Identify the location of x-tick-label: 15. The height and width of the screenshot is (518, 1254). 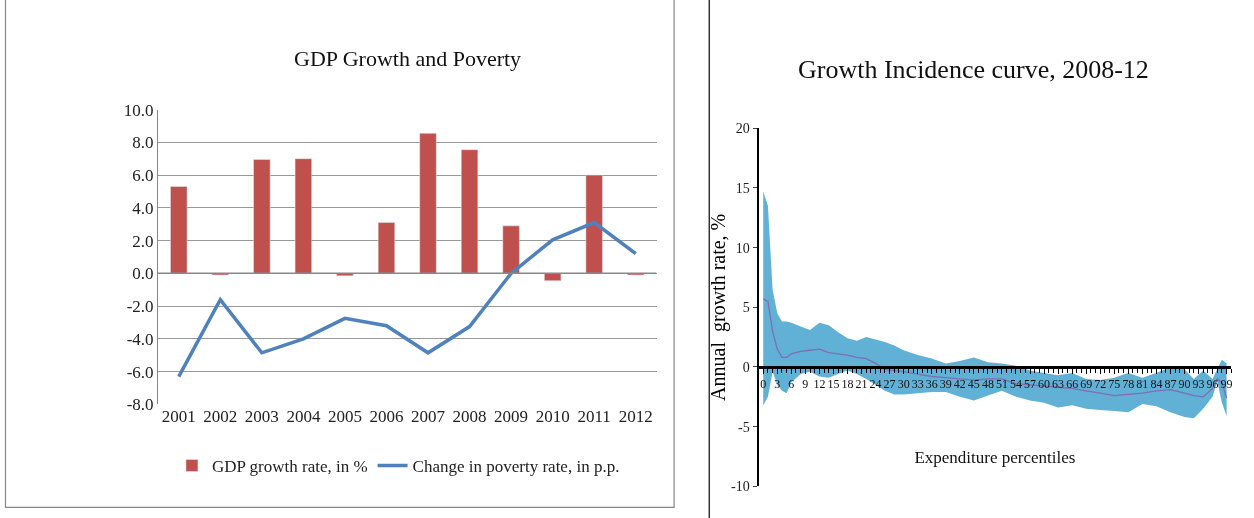
(833, 384).